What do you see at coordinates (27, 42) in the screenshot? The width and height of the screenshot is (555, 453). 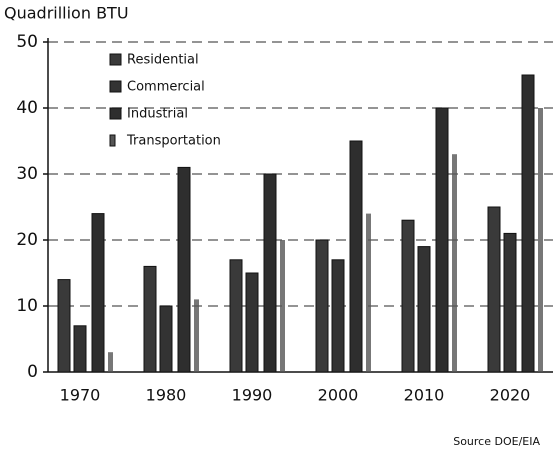 I see `y-tick-label: 50` at bounding box center [27, 42].